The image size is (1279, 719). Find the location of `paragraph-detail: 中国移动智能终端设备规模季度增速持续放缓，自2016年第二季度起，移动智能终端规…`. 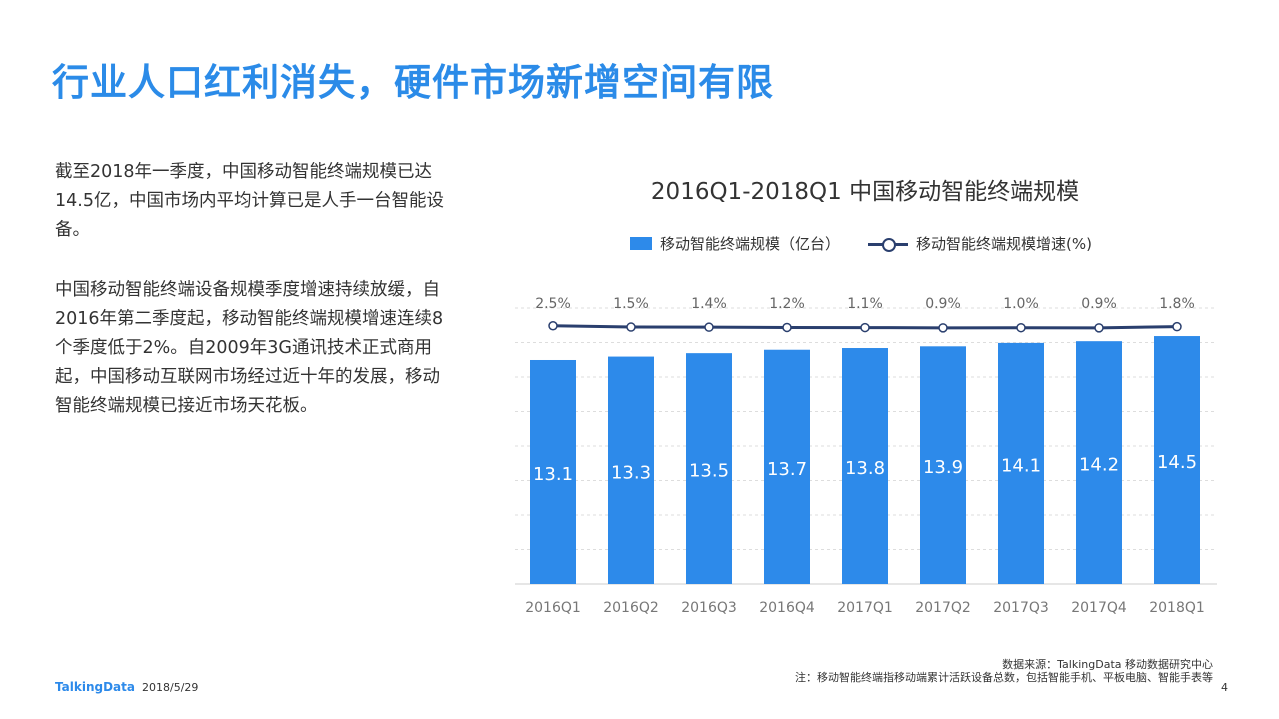

paragraph-detail: 中国移动智能终端设备规模季度增速持续放缓，自2016年第二季度起，移动智能终端规… is located at coordinates (249, 348).